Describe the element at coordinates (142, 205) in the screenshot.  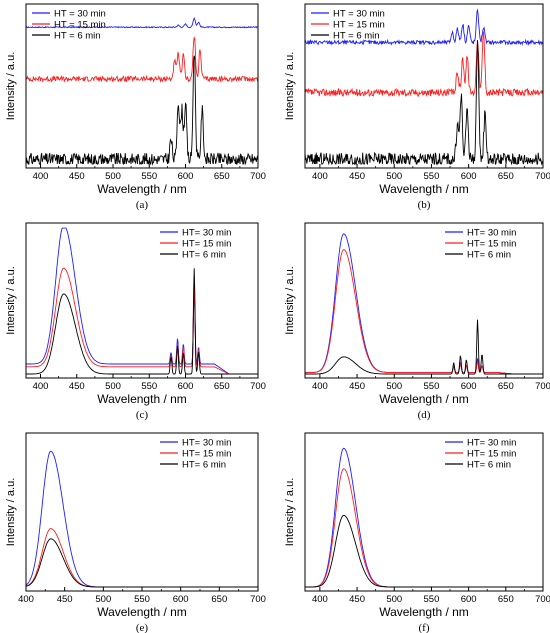
I see `panel-caption: (a)` at that location.